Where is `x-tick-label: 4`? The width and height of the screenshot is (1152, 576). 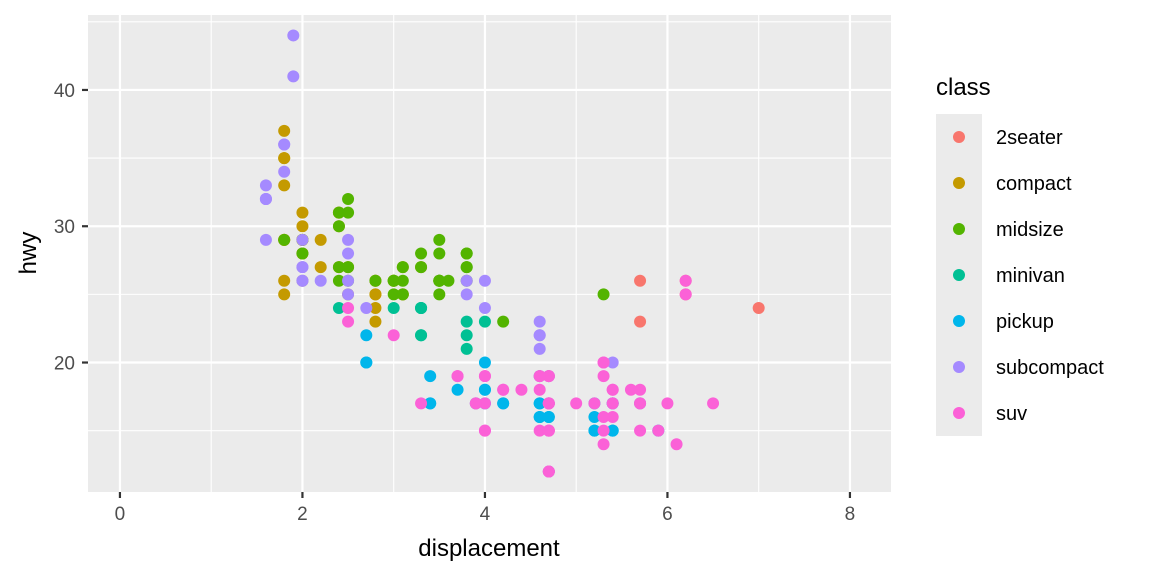 x-tick-label: 4 is located at coordinates (485, 514).